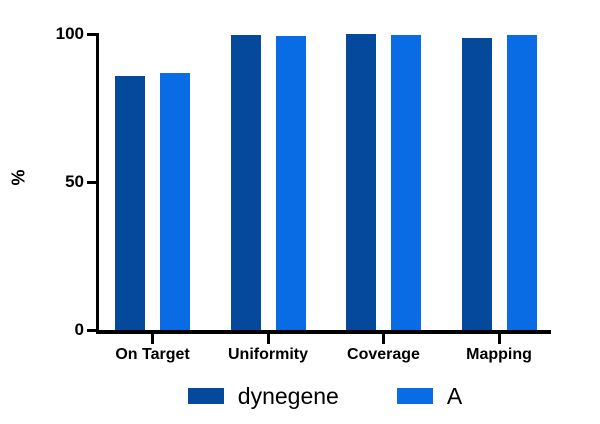 The image size is (600, 424). I want to click on legend-label-dynegene: dynegene, so click(288, 396).